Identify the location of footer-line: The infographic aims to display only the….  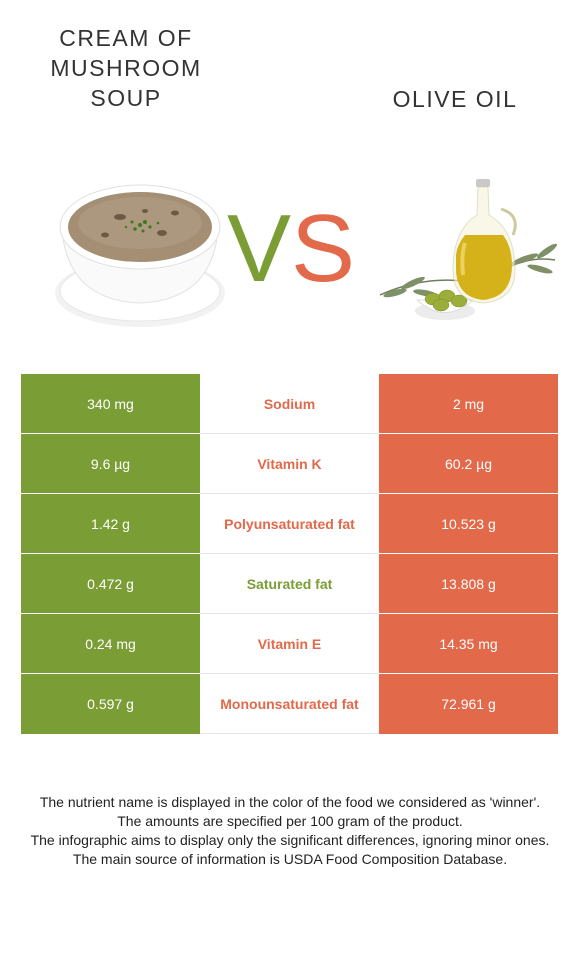
(290, 840).